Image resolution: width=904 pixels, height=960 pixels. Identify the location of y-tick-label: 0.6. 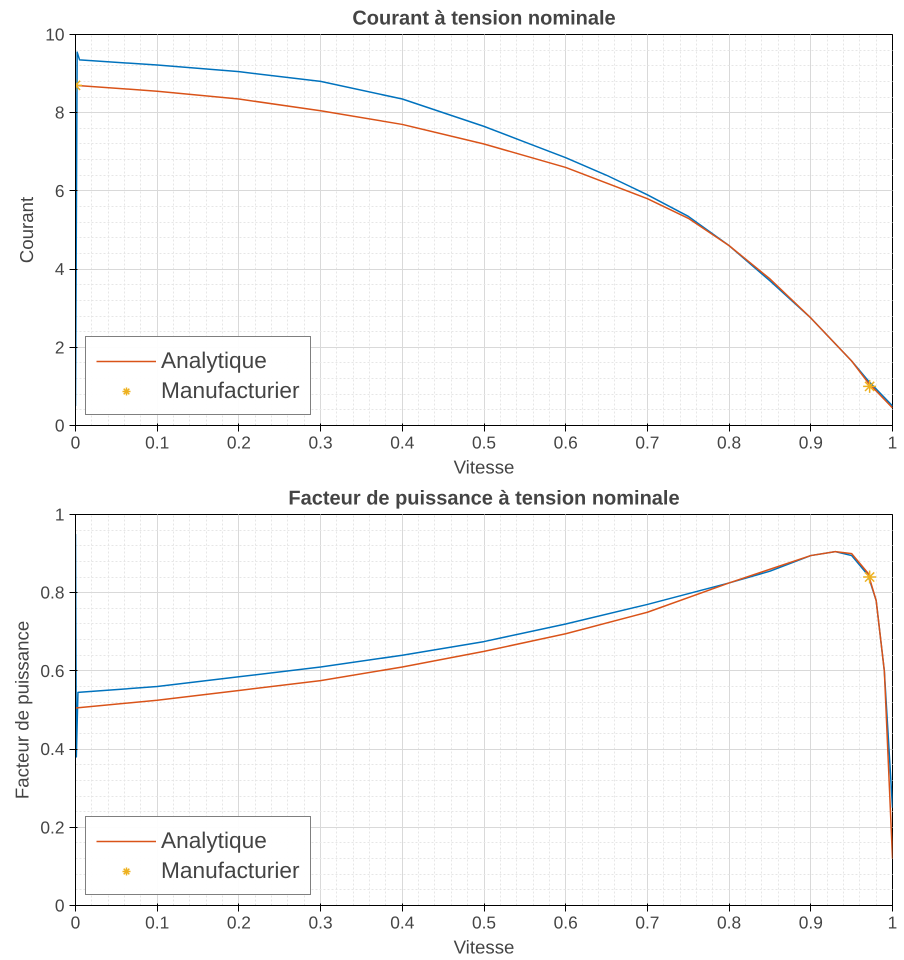
(52, 670).